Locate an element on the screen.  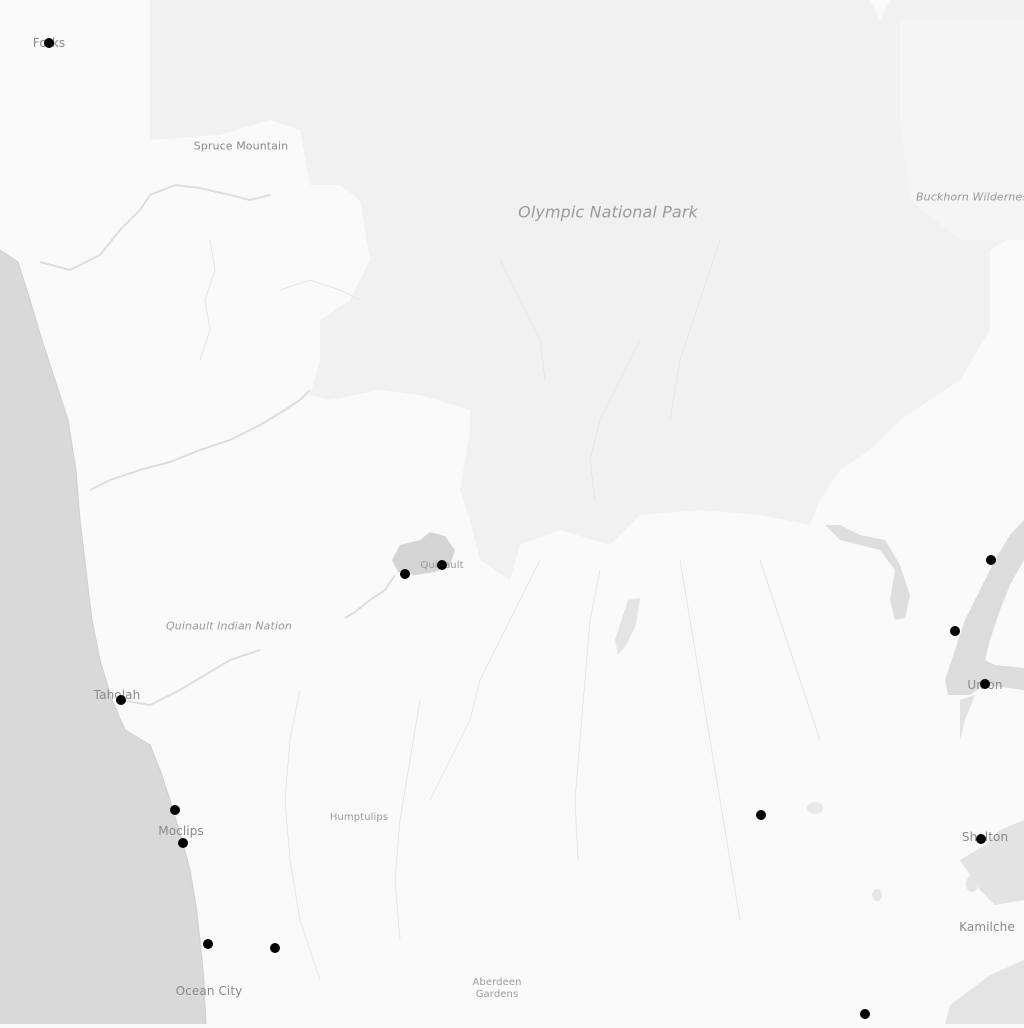
peak-label-spruce-mountain: Spruce Mountain is located at coordinates (241, 146).